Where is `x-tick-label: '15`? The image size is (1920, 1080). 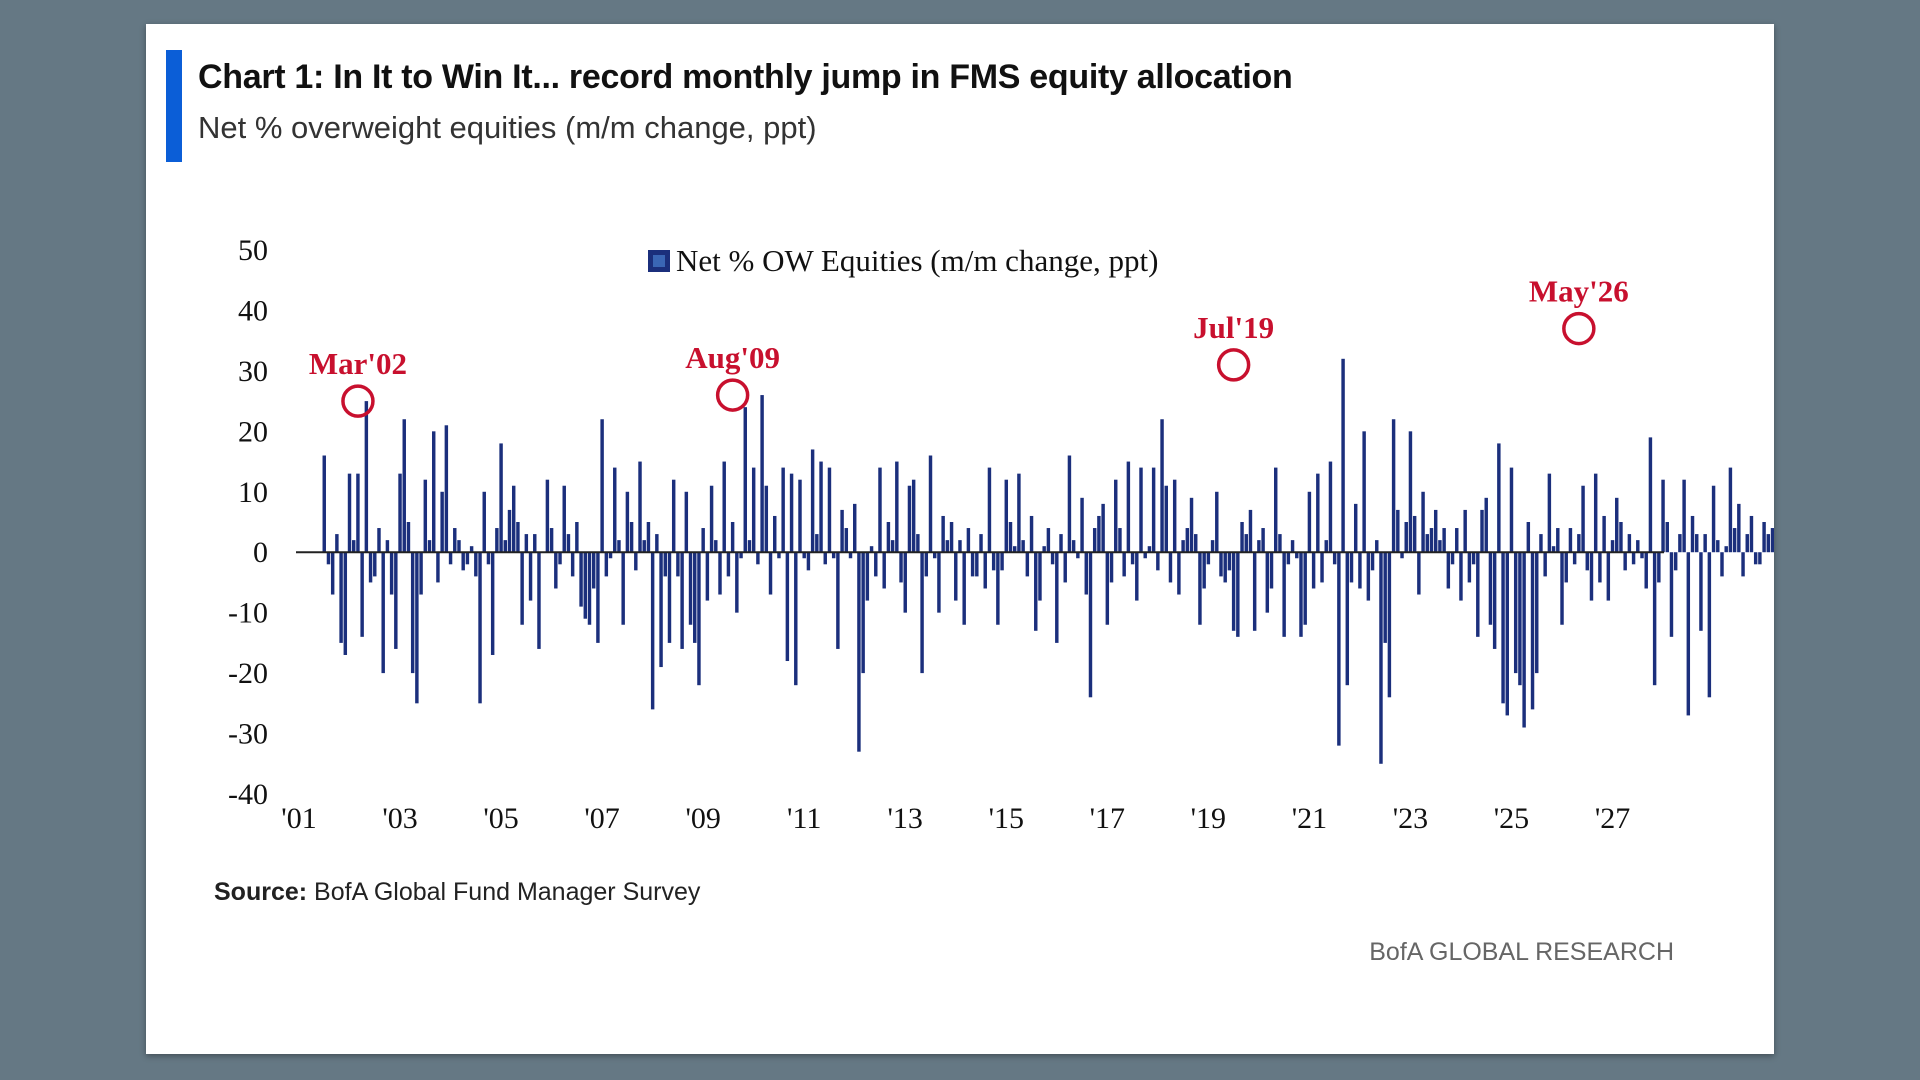 x-tick-label: '15 is located at coordinates (1006, 818).